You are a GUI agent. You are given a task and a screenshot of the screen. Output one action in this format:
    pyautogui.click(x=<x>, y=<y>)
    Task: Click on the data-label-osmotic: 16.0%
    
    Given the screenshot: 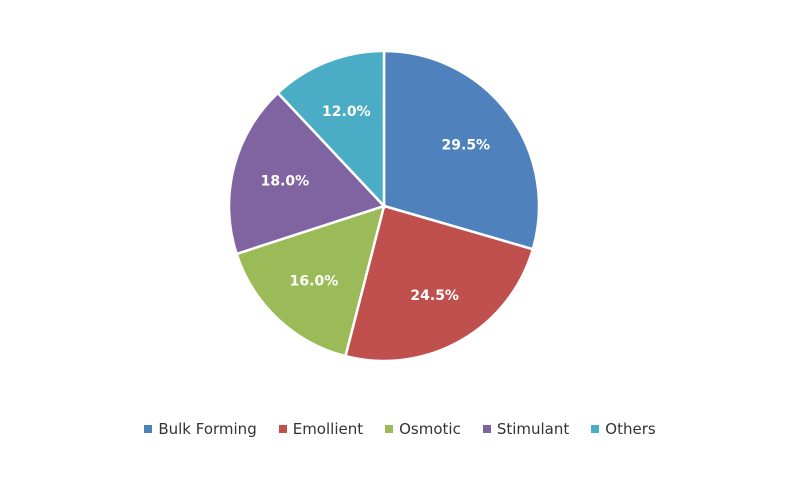 What is the action you would take?
    pyautogui.click(x=314, y=282)
    